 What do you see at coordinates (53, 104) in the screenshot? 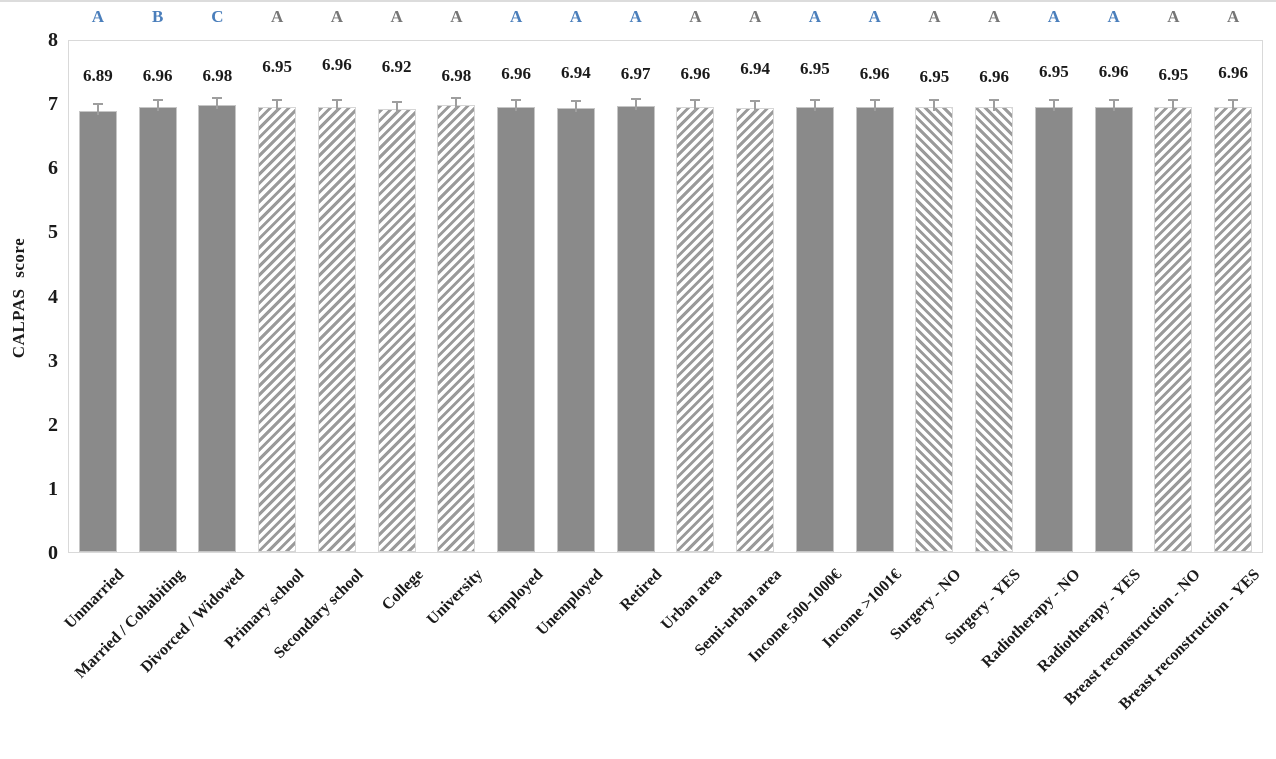
I see `y-axis-tick-label: 7` at bounding box center [53, 104].